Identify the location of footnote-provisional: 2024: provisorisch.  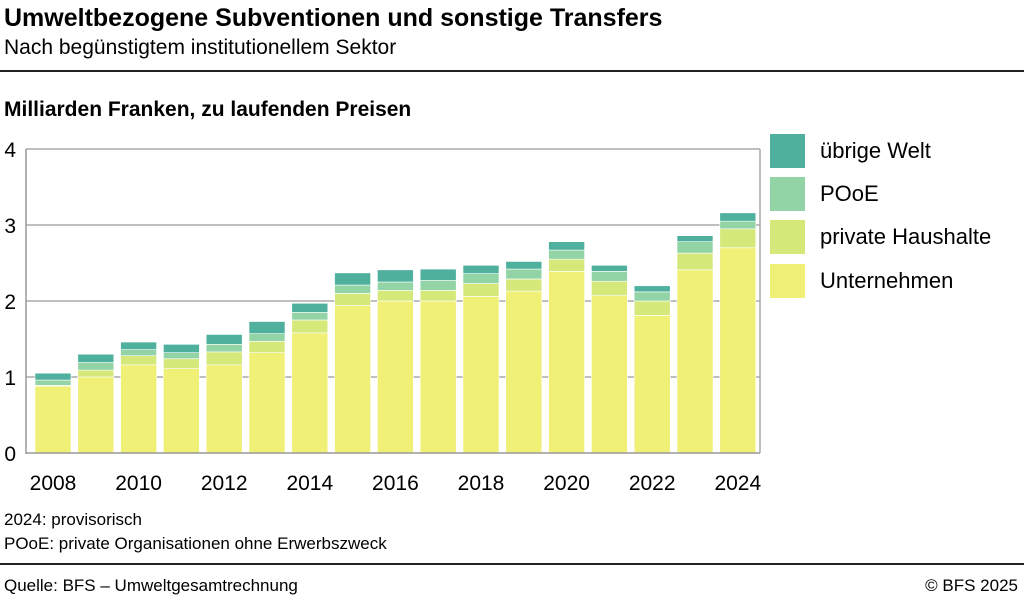
(73, 519).